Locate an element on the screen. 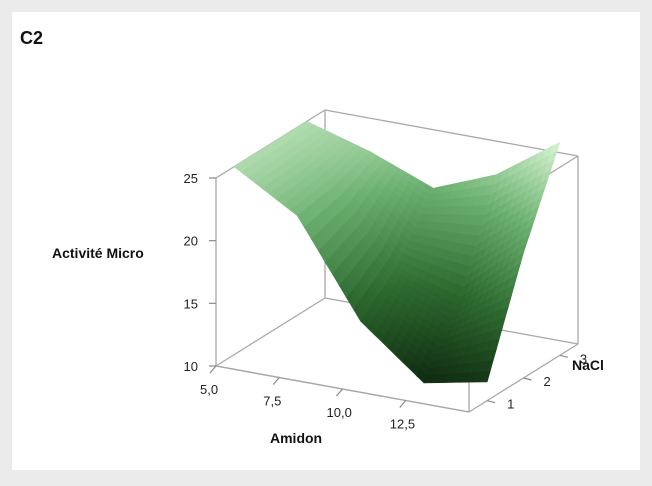 This screenshot has width=652, height=486. y-axis-label: NaCl is located at coordinates (588, 365).